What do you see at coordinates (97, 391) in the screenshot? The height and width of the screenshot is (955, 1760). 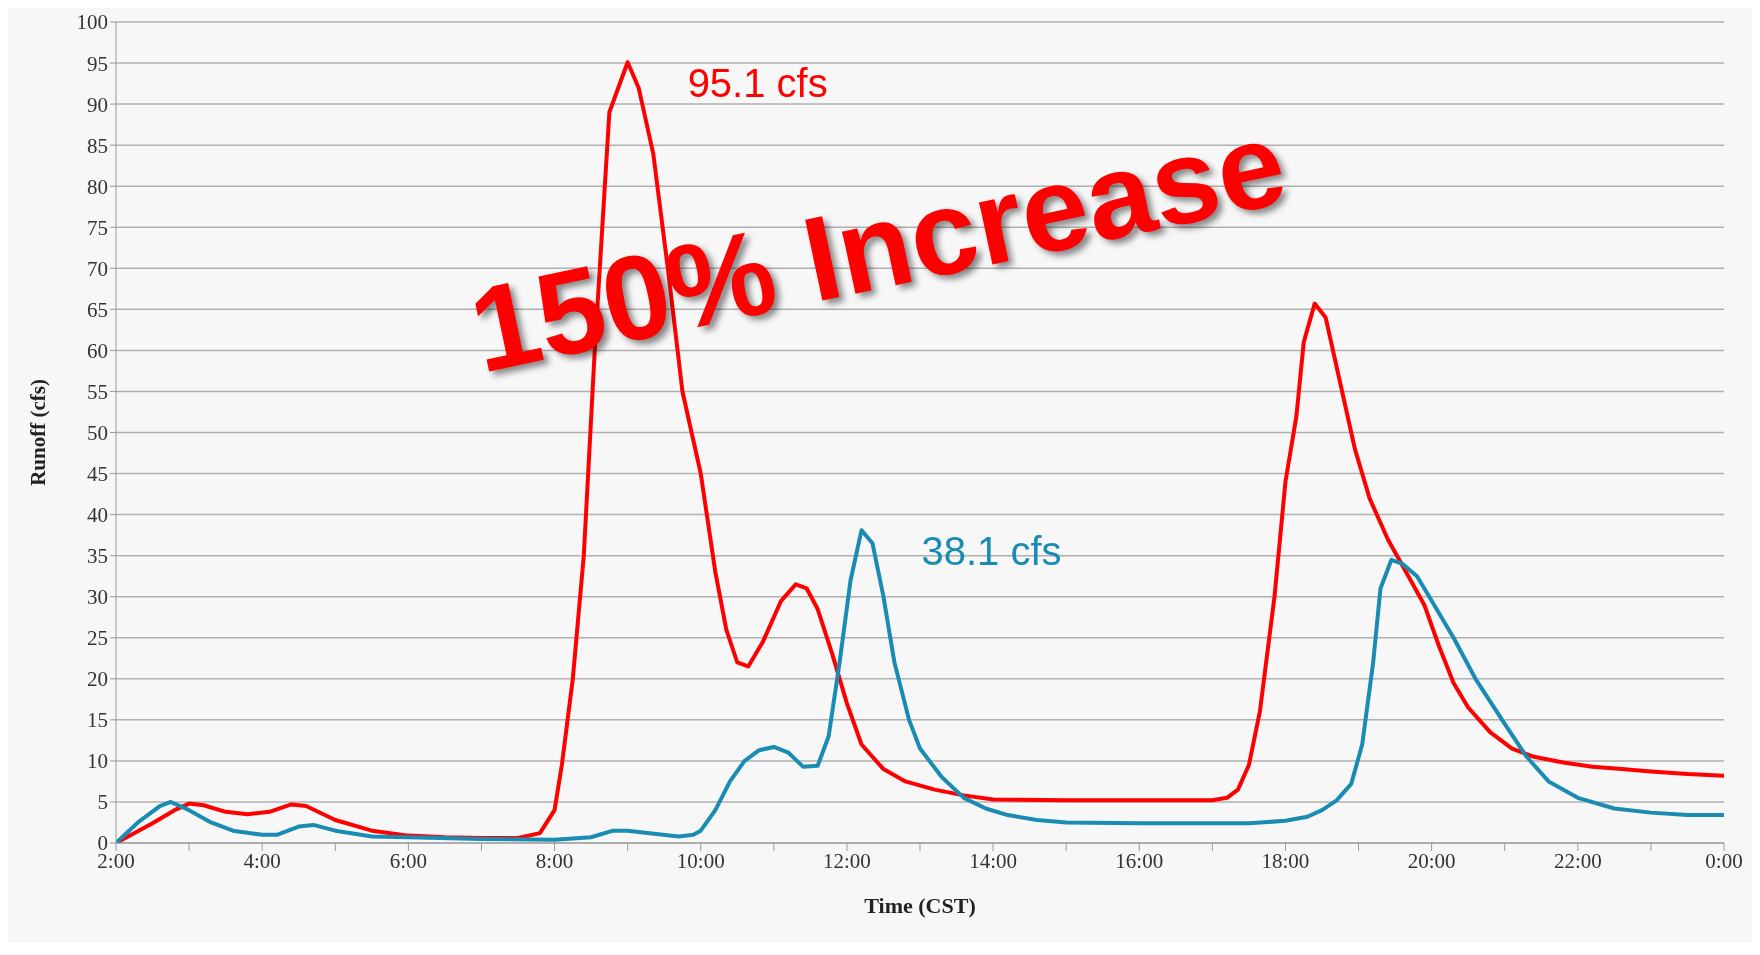 I see `y-tick-label: 55` at bounding box center [97, 391].